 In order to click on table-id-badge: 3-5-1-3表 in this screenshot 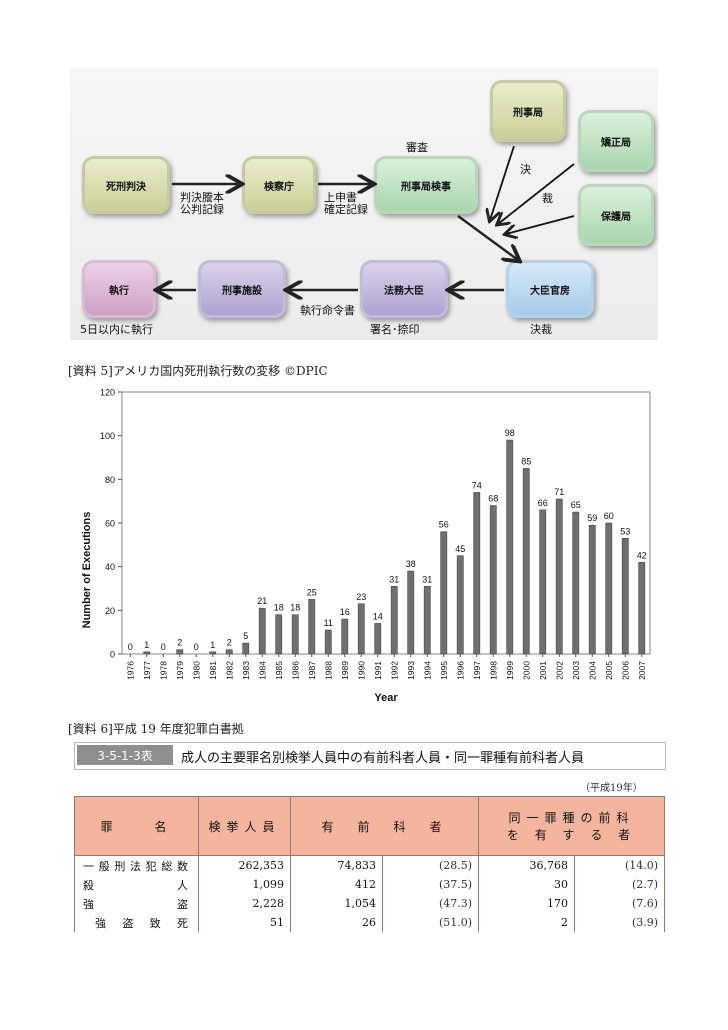, I will do `click(125, 755)`.